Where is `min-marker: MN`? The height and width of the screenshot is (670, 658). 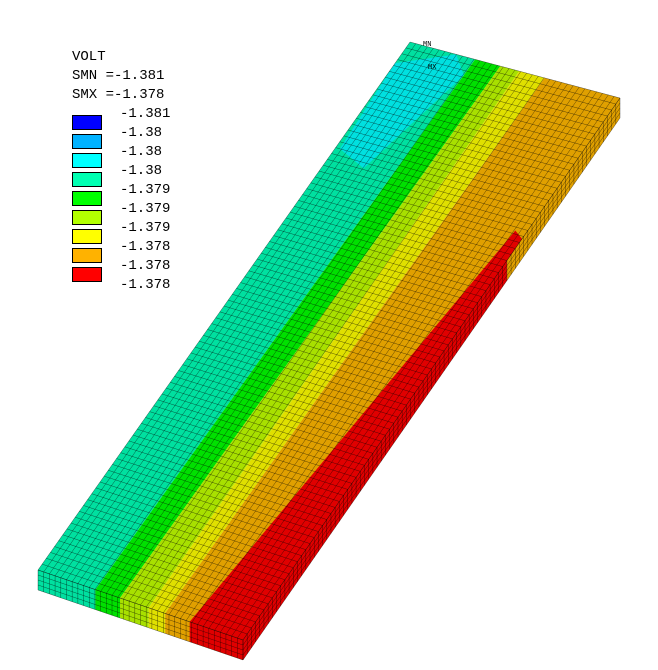 min-marker: MN is located at coordinates (427, 45).